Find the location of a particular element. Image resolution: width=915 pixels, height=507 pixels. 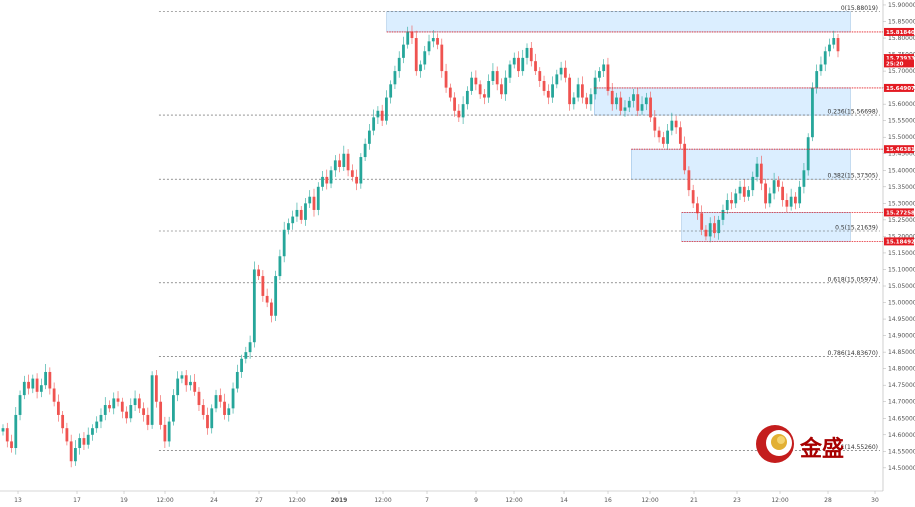

y-tick-label-11: 15.05000 is located at coordinates (901, 286).